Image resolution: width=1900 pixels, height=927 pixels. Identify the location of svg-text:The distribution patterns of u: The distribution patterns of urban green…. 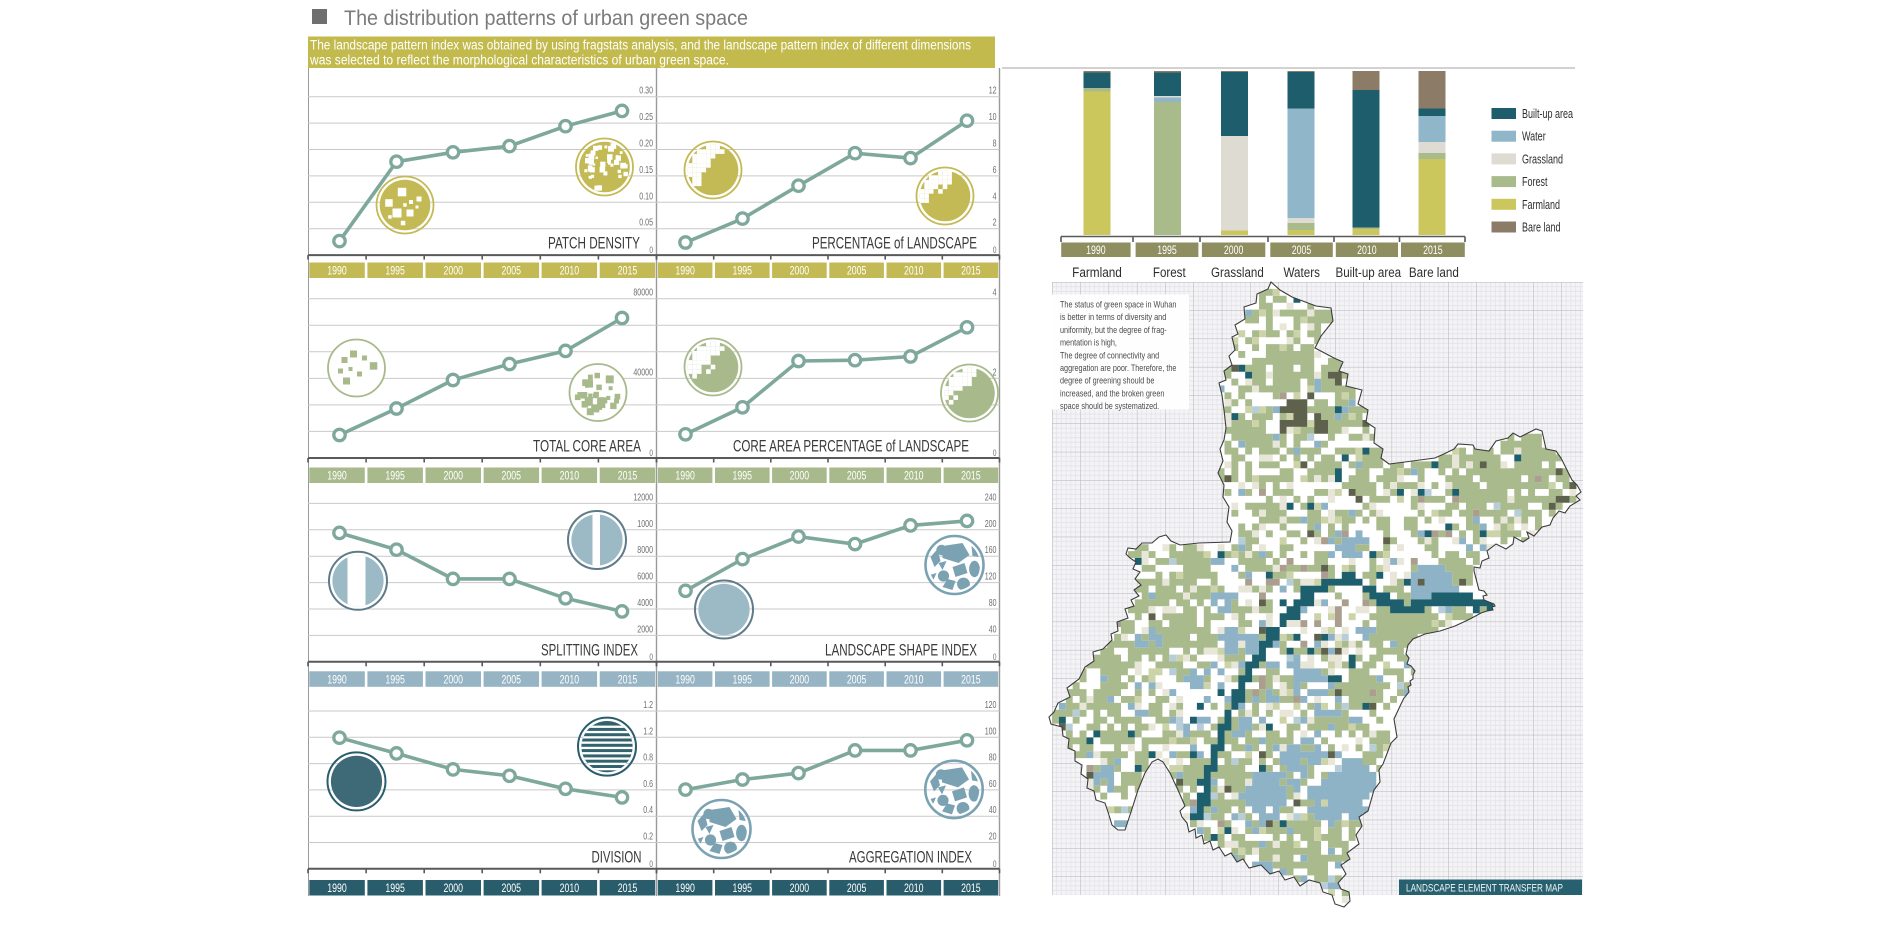
(546, 18).